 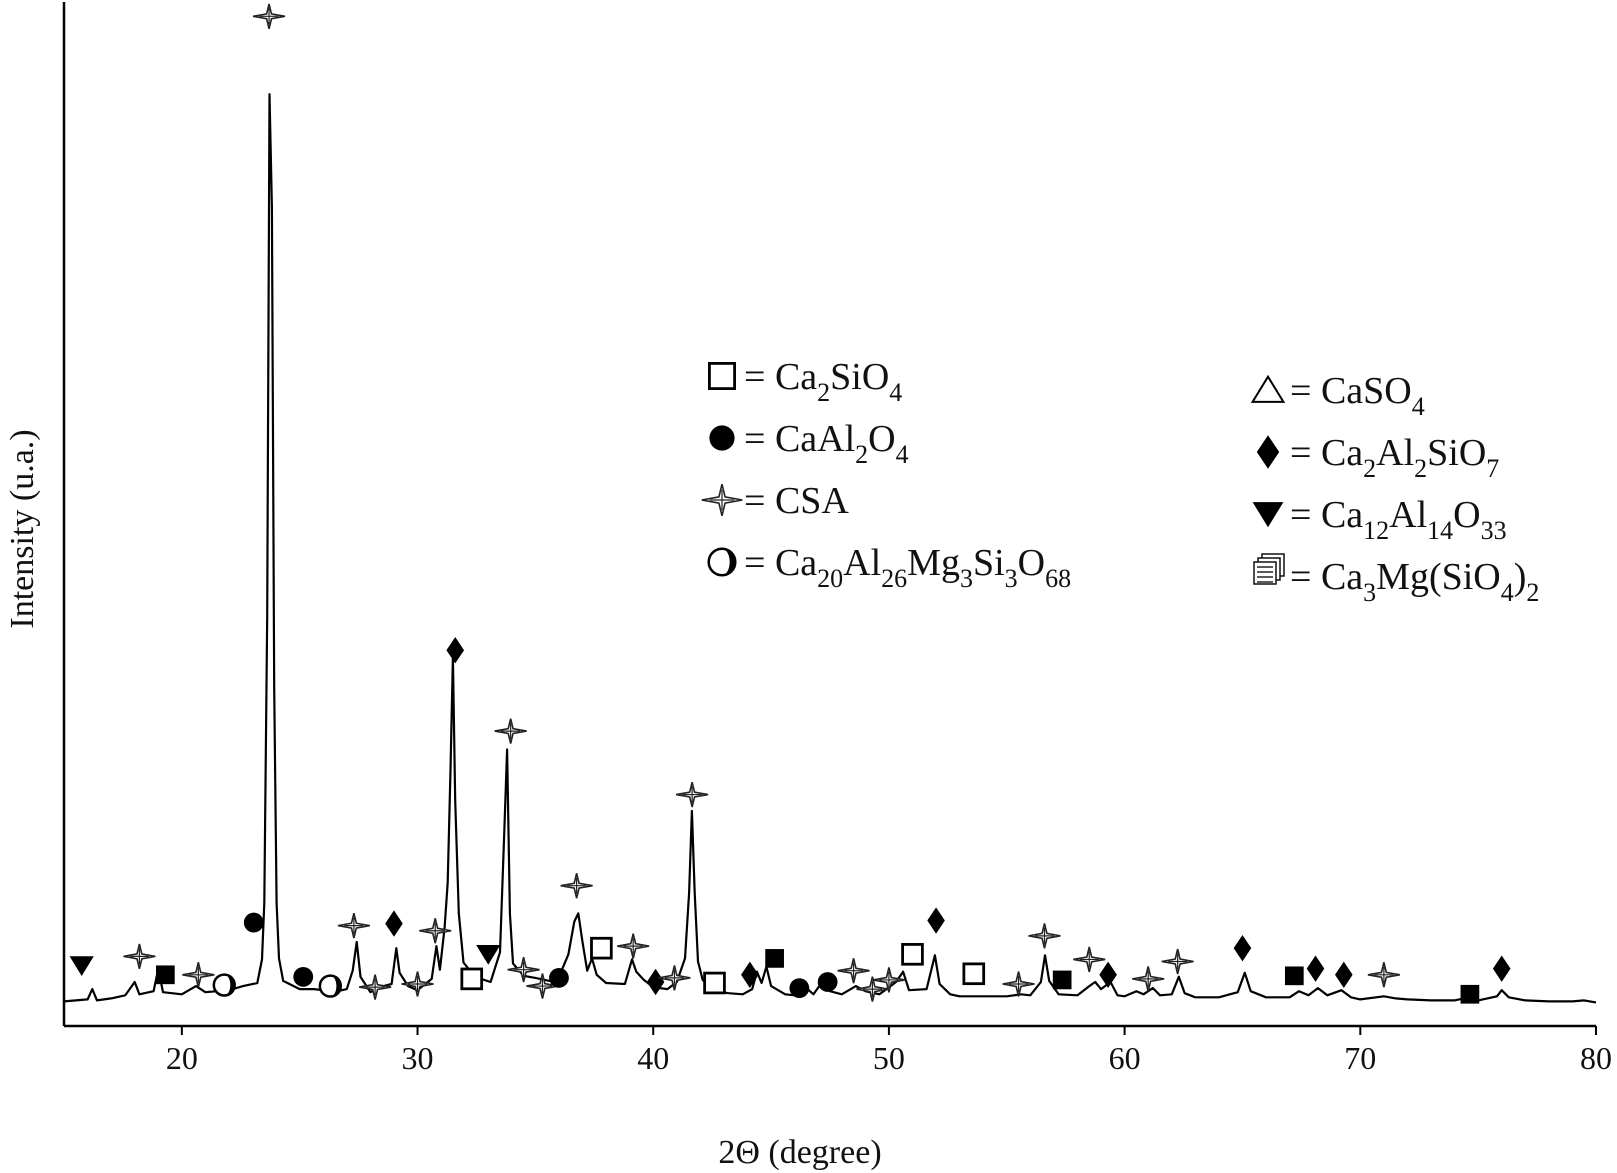 I want to click on legend-item-right-1: = Ca2Al2SiO7, so click(x=1377, y=457).